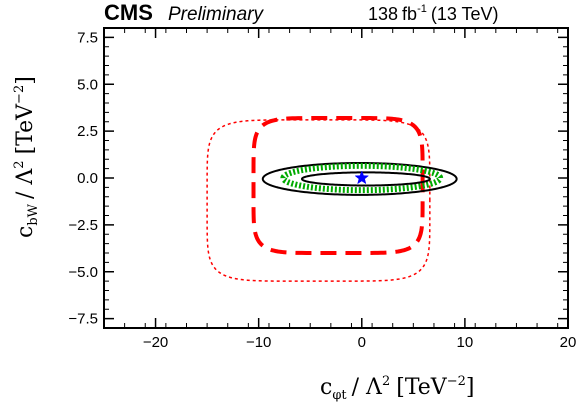 The height and width of the screenshot is (413, 580). I want to click on y-tick-label: −2.5, so click(83, 225).